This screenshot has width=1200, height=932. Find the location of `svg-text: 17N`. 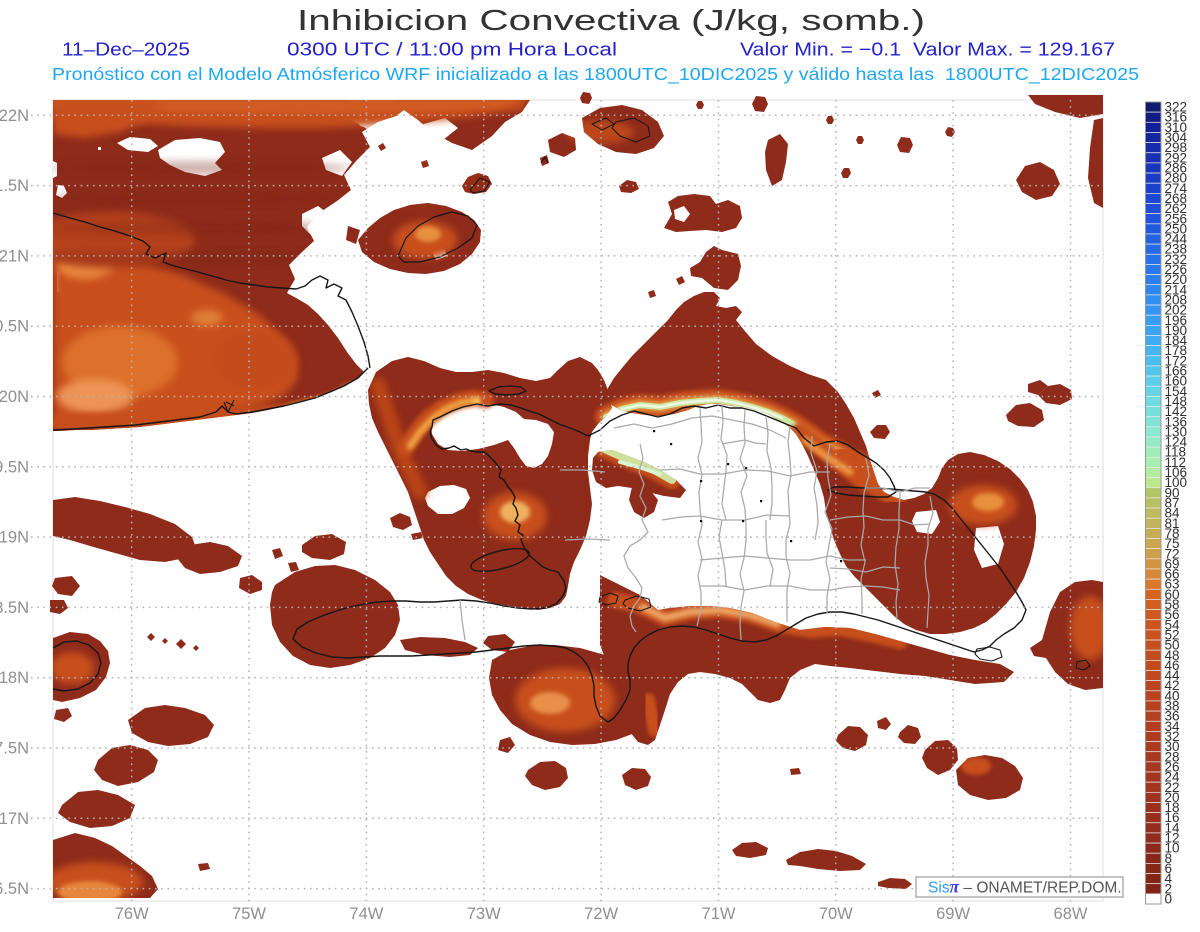

svg-text: 17N is located at coordinates (14, 819).